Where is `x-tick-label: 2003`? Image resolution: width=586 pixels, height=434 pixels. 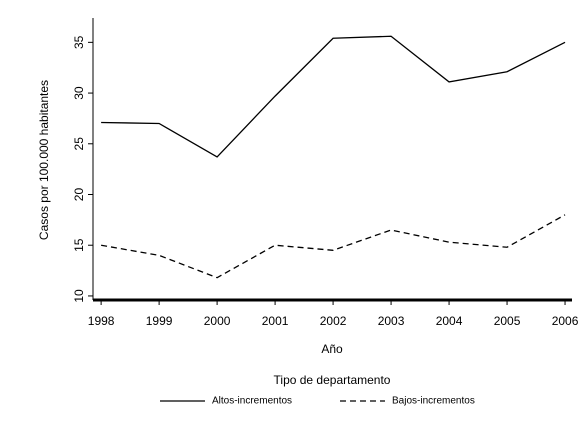 x-tick-label: 2003 is located at coordinates (391, 321).